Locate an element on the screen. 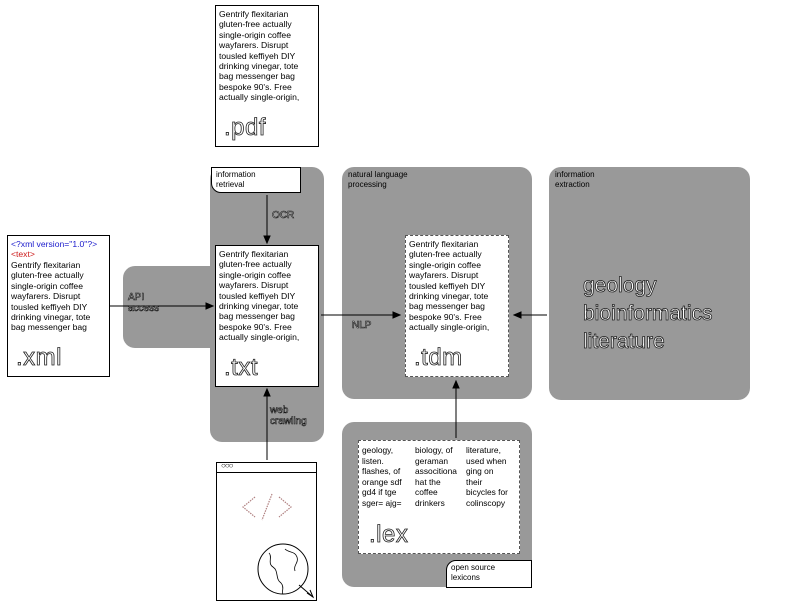 This screenshot has height=612, width=792. nlp-stage-label: natural language processing is located at coordinates (378, 179).